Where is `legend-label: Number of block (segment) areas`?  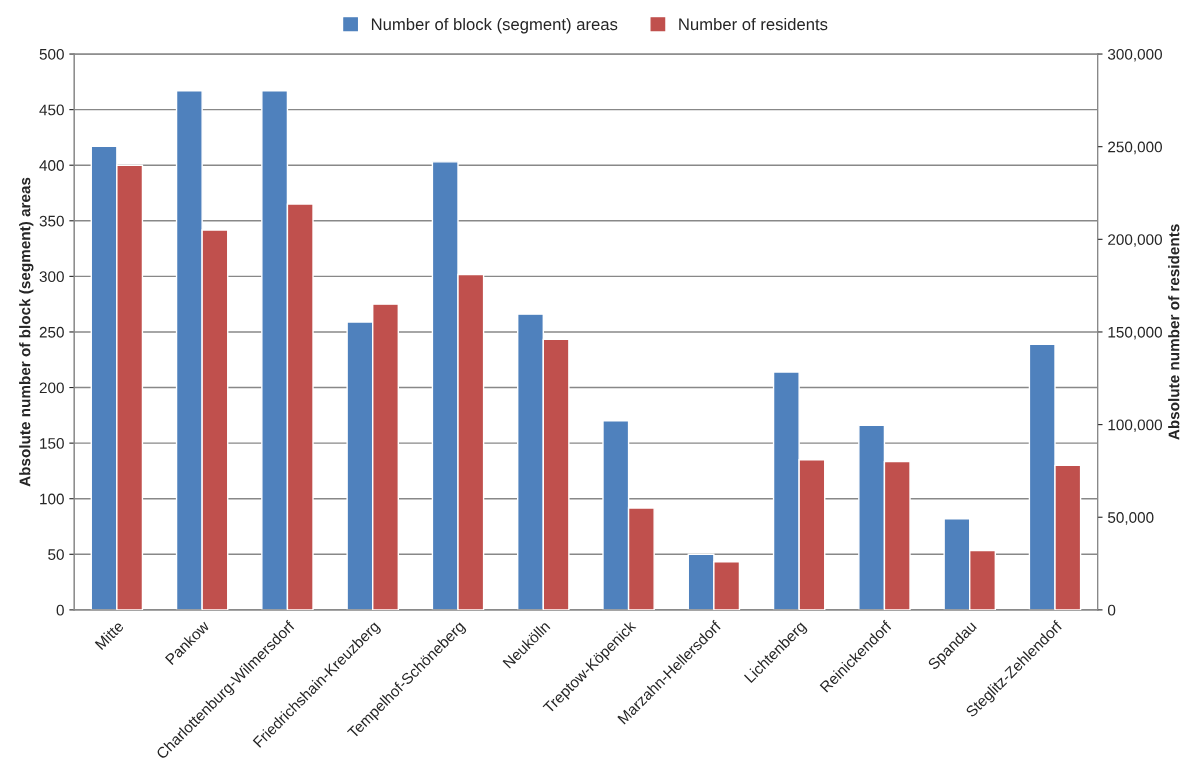
legend-label: Number of block (segment) areas is located at coordinates (494, 25).